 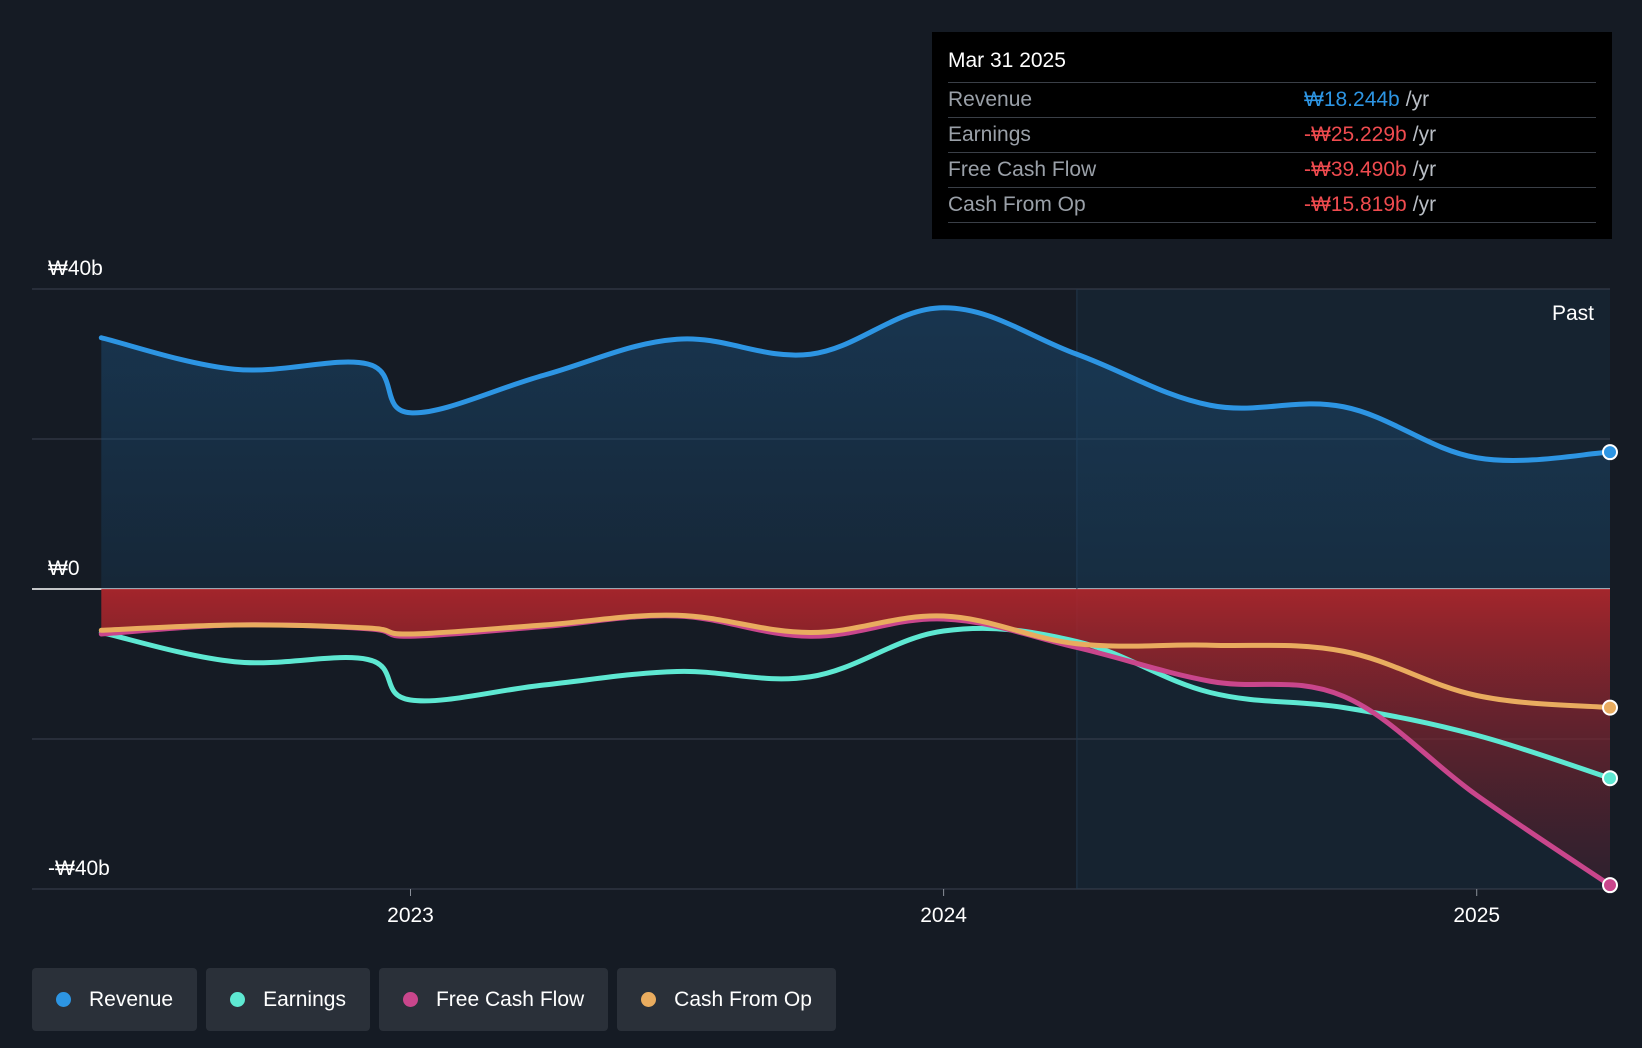 What do you see at coordinates (855, 661) in the screenshot?
I see `cash-from-op-line` at bounding box center [855, 661].